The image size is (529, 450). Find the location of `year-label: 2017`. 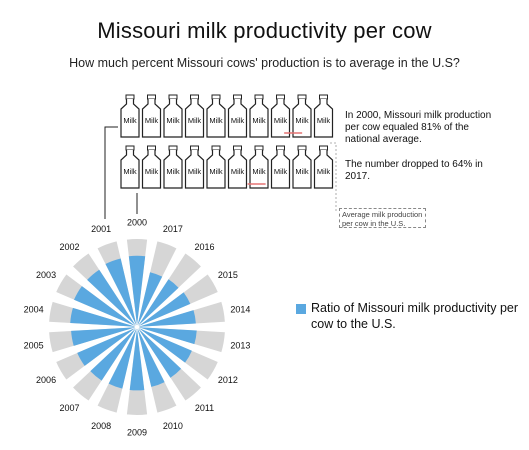

year-label: 2017 is located at coordinates (173, 229).